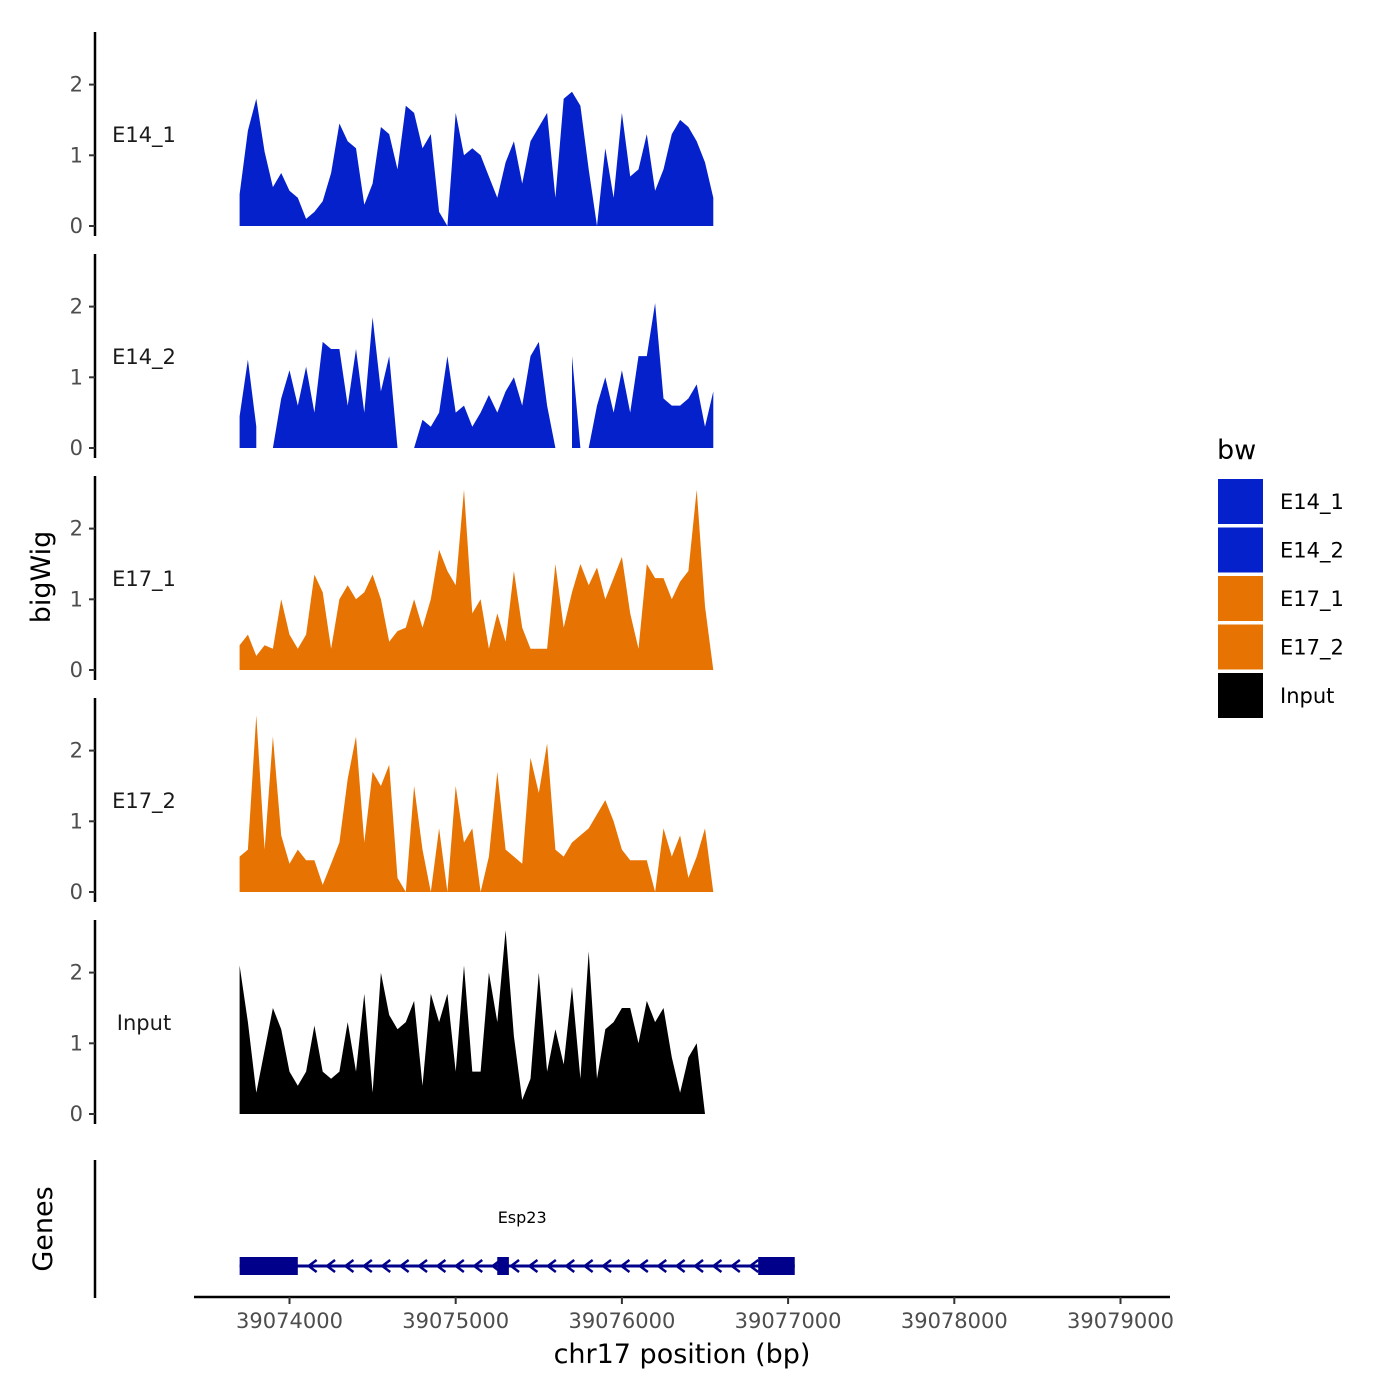  I want to click on x-tick-label: 39075000, so click(455, 1321).